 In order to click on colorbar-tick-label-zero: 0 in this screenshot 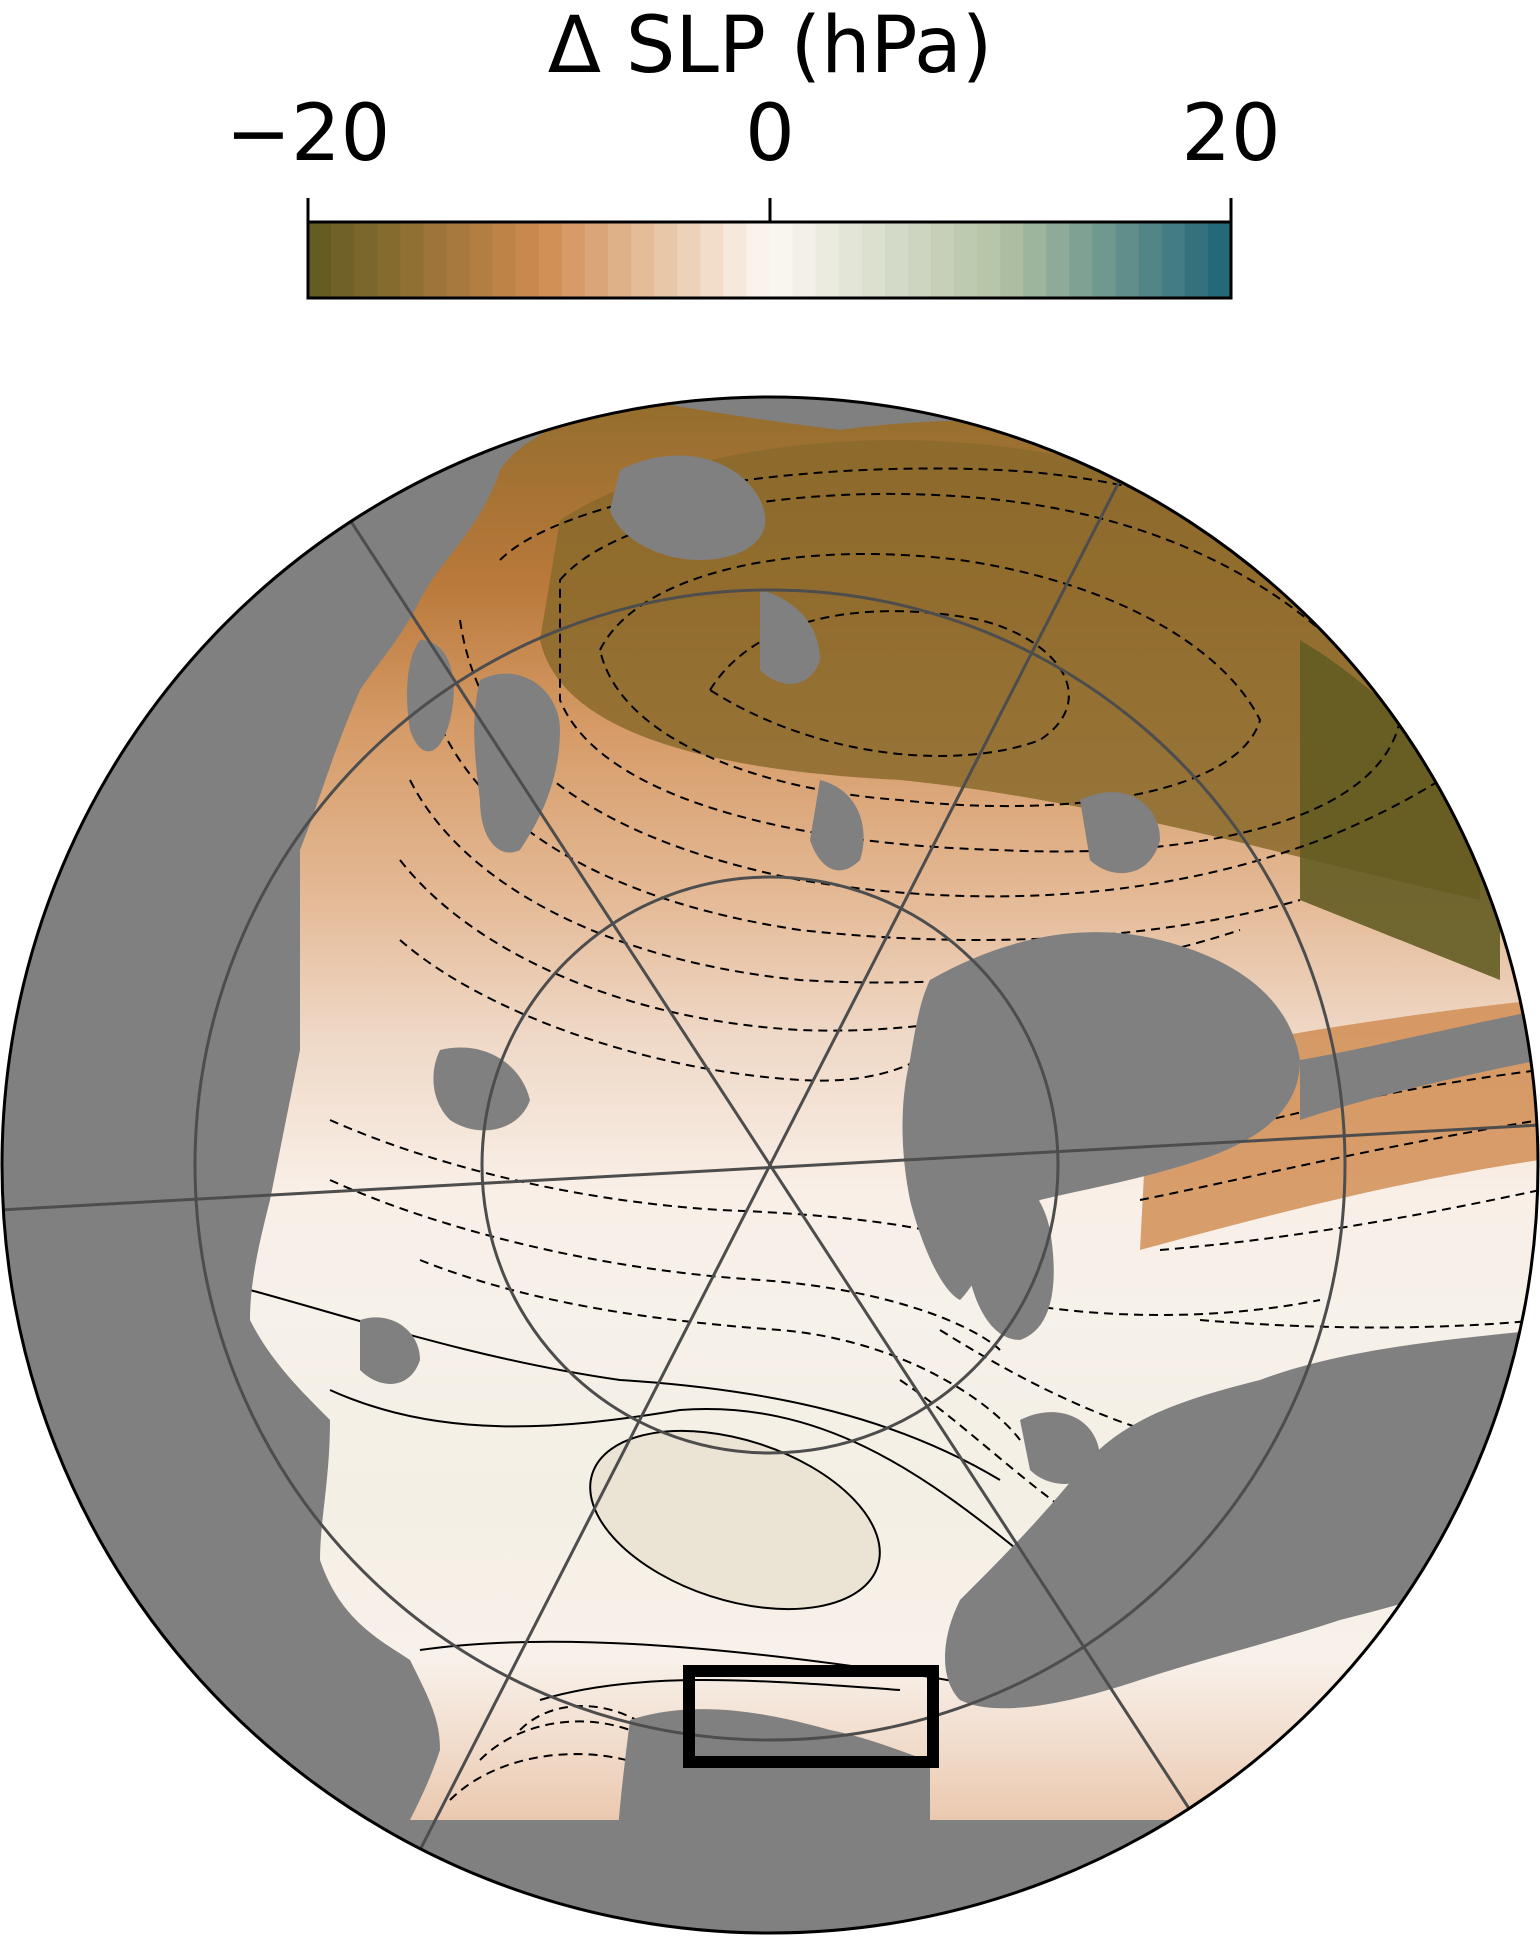, I will do `click(770, 134)`.